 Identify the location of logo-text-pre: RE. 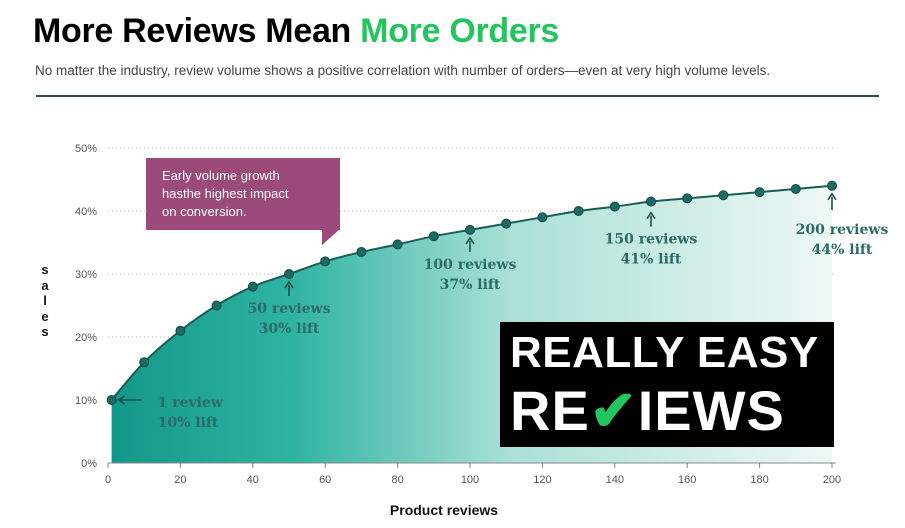
(550, 410).